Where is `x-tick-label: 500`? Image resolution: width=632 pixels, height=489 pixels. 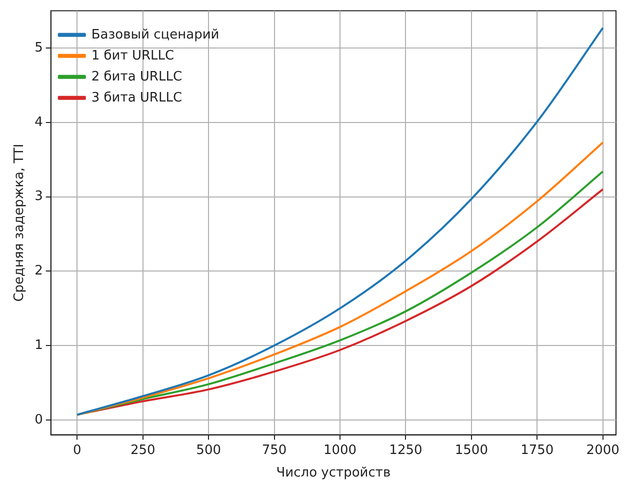
x-tick-label: 500 is located at coordinates (208, 450).